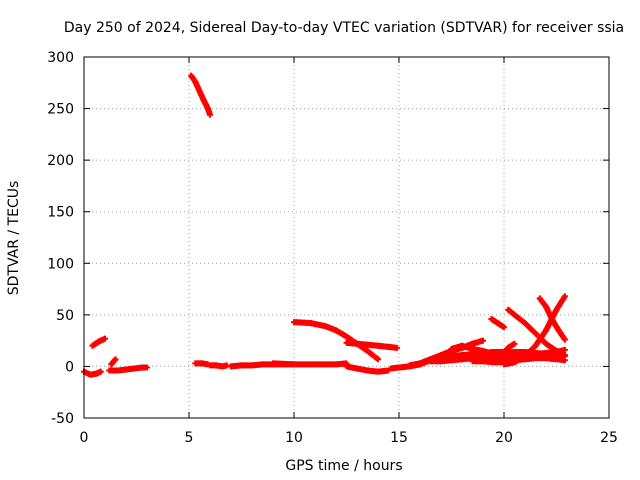  I want to click on x-axis-label: GPS time / hours, so click(343, 466).